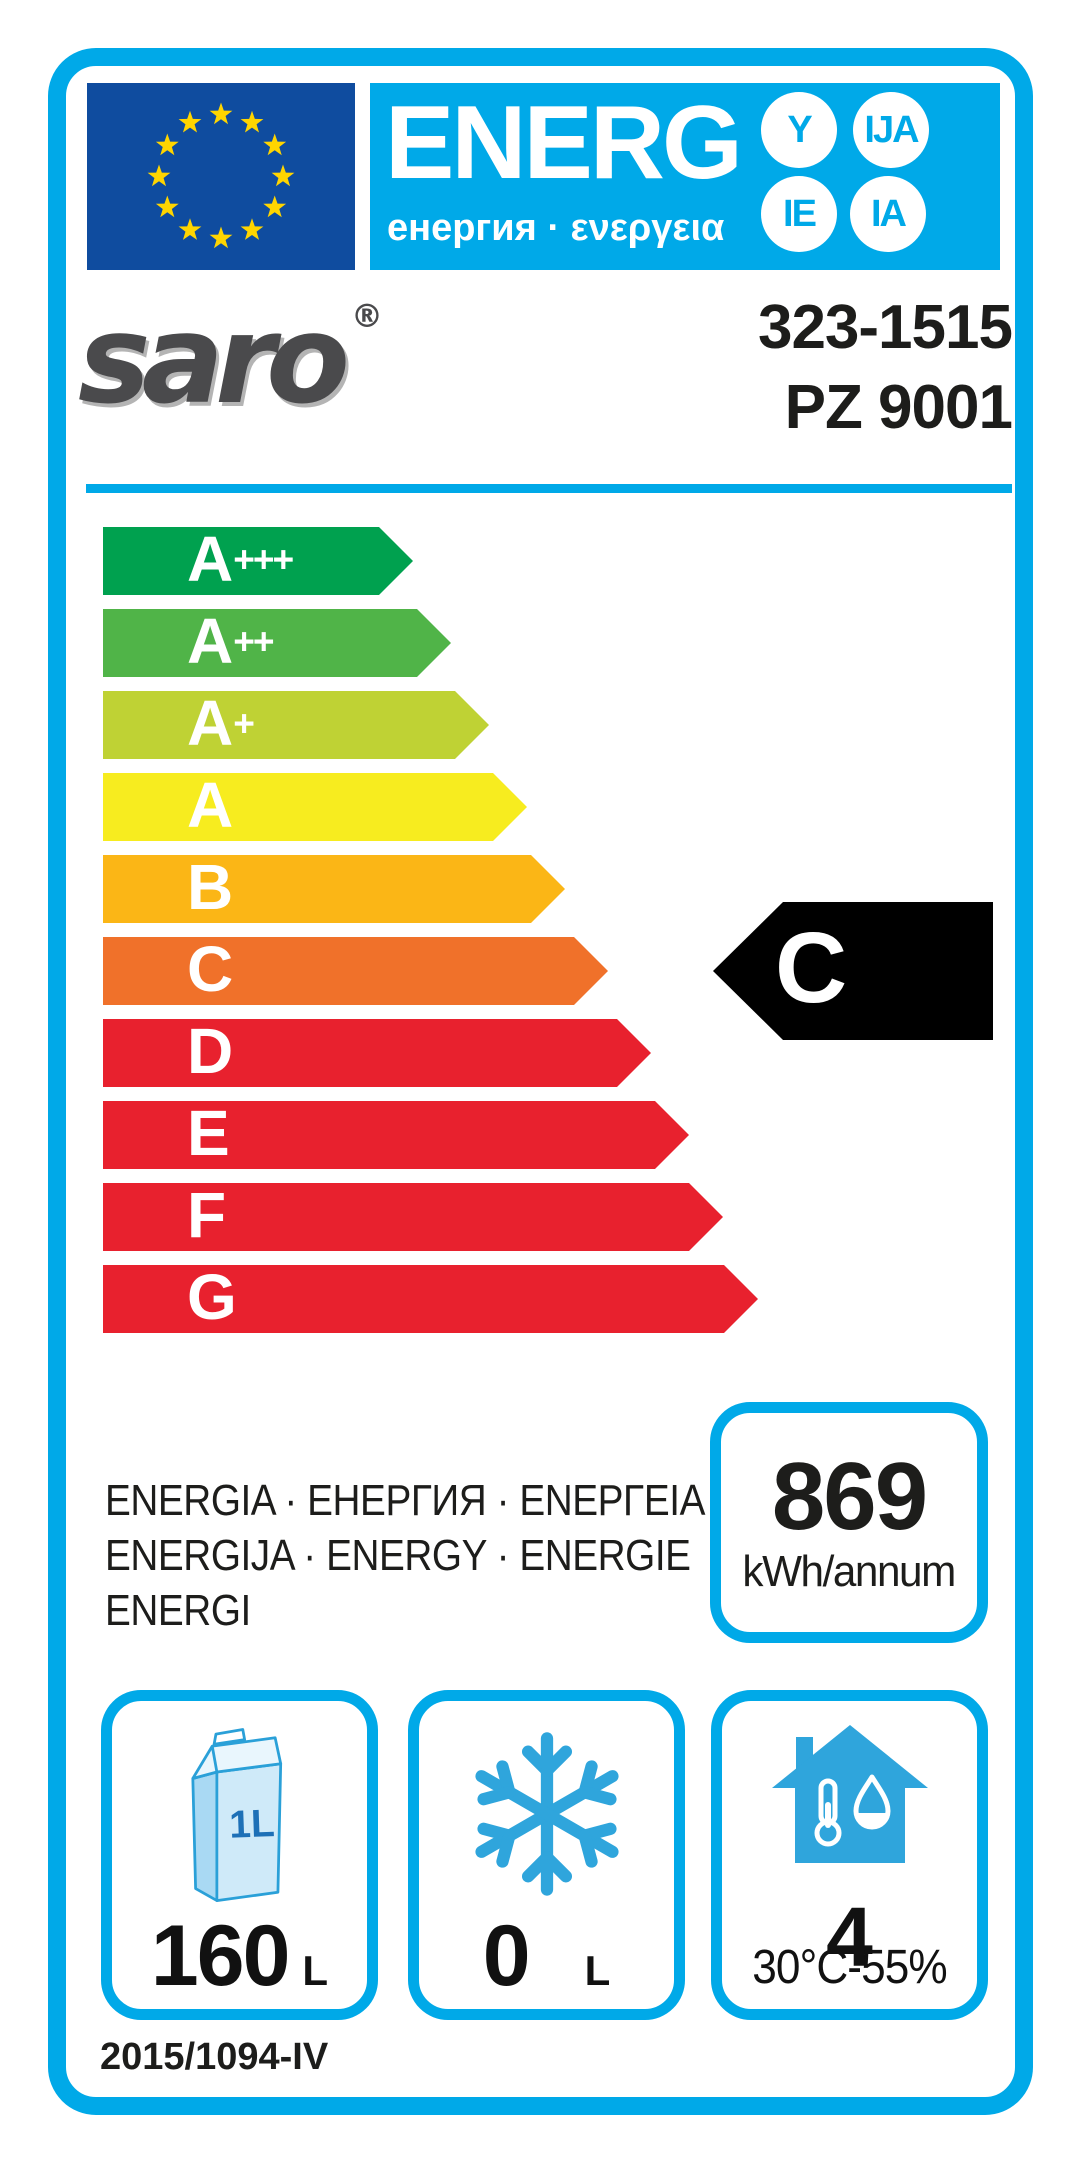 This screenshot has width=1083, height=2165. What do you see at coordinates (885, 327) in the screenshot?
I see `model-line1: 323-1515` at bounding box center [885, 327].